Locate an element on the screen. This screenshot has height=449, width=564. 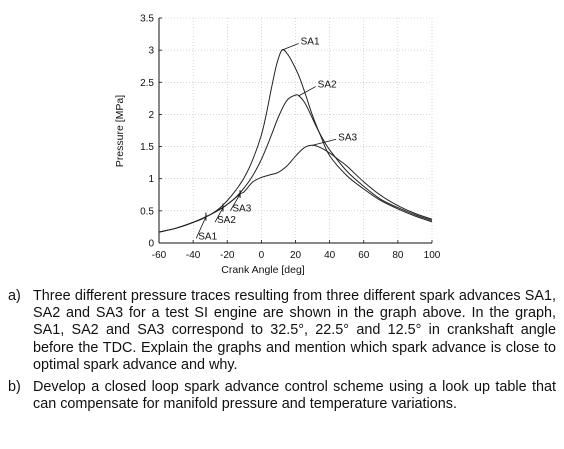
y-tick-label: 3 is located at coordinates (151, 51).